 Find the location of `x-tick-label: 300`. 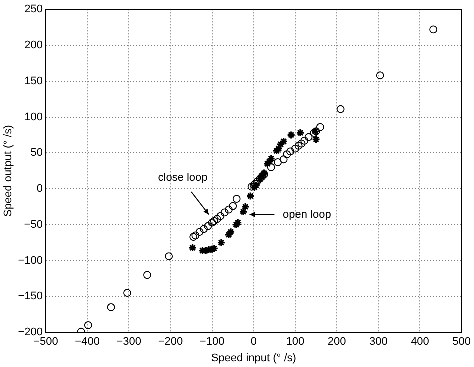

x-tick-label: 300 is located at coordinates (378, 342).